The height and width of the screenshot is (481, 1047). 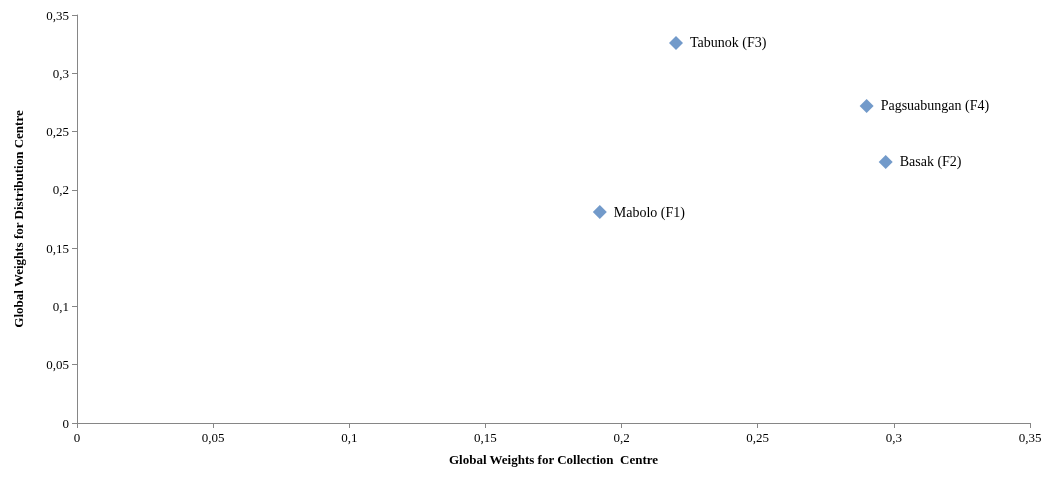 What do you see at coordinates (18, 219) in the screenshot?
I see `y-axis-title: Global Weights for Distribution Centre` at bounding box center [18, 219].